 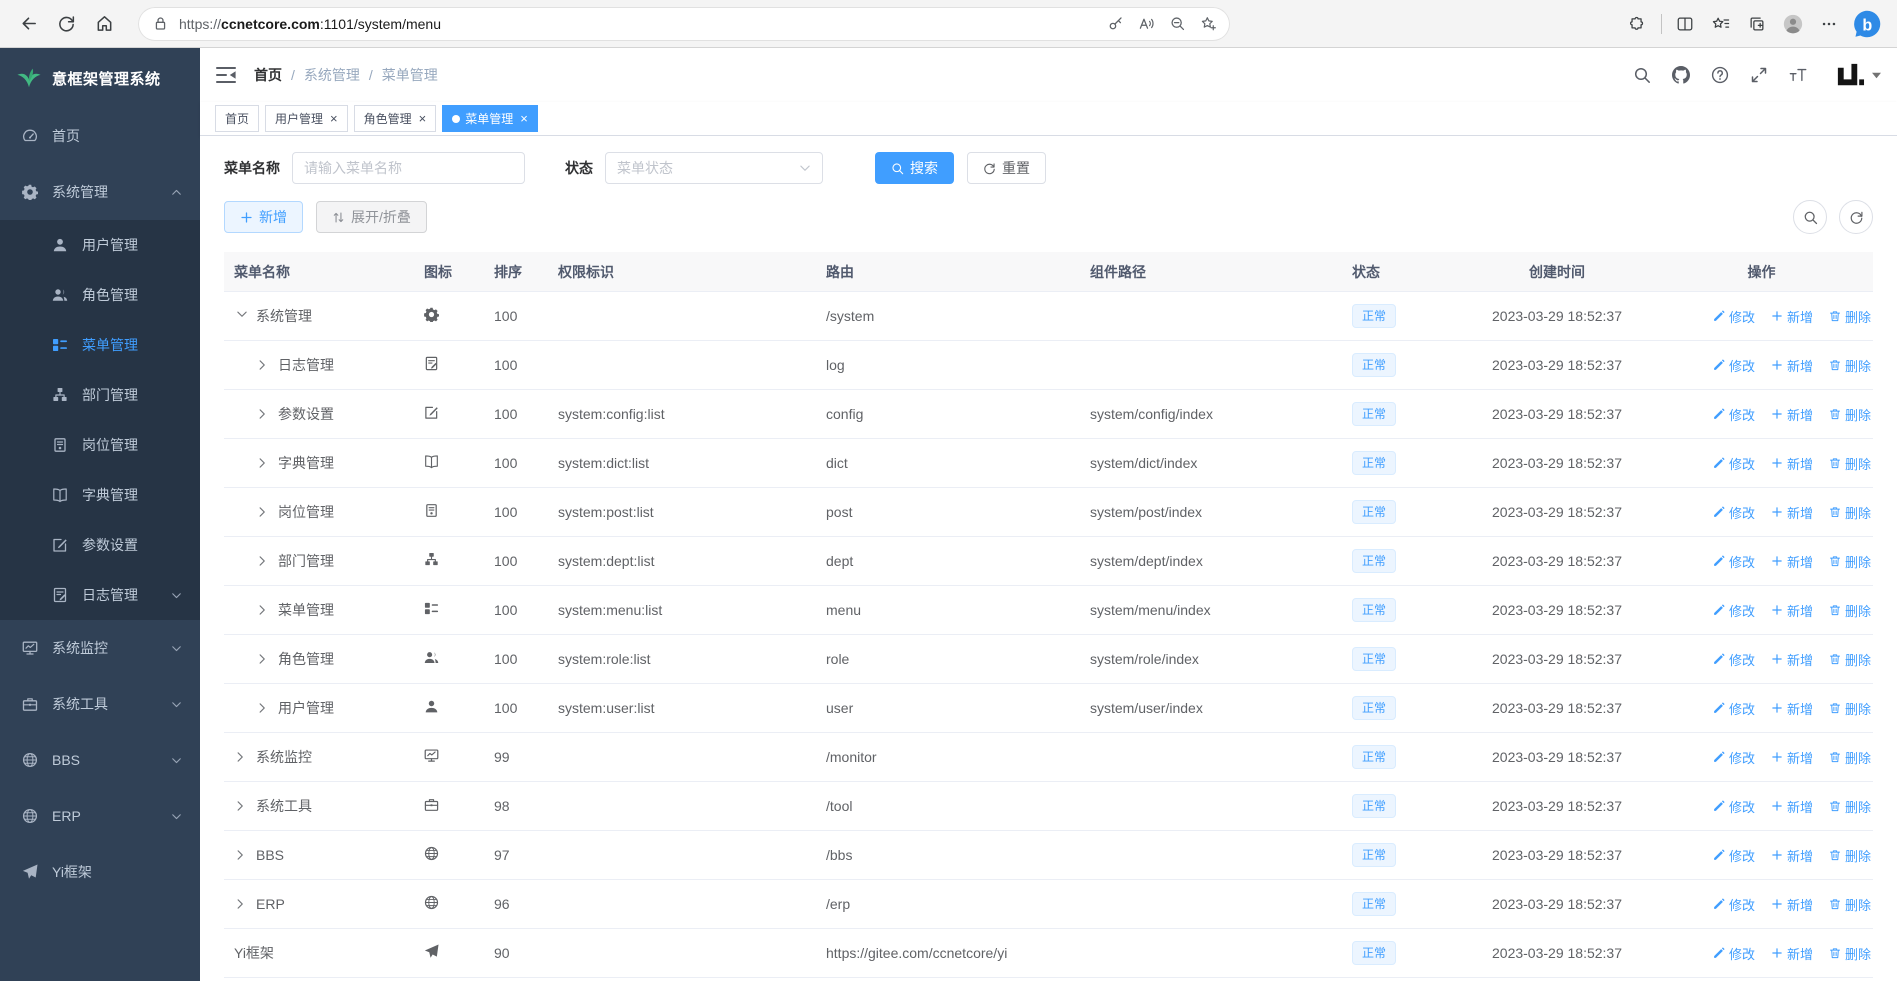 I want to click on sidebar-item-菜单管理: 菜单管理, so click(x=100, y=345).